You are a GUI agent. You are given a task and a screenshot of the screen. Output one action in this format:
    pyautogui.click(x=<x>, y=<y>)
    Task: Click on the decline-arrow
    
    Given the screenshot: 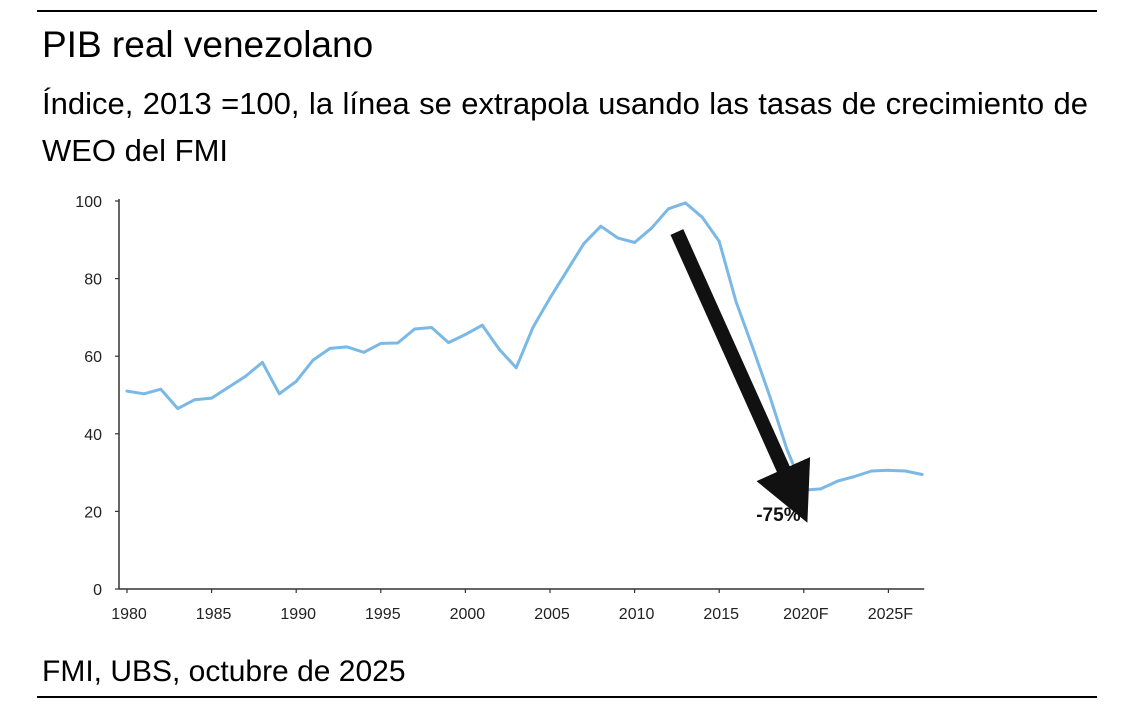 What is the action you would take?
    pyautogui.click(x=740, y=376)
    